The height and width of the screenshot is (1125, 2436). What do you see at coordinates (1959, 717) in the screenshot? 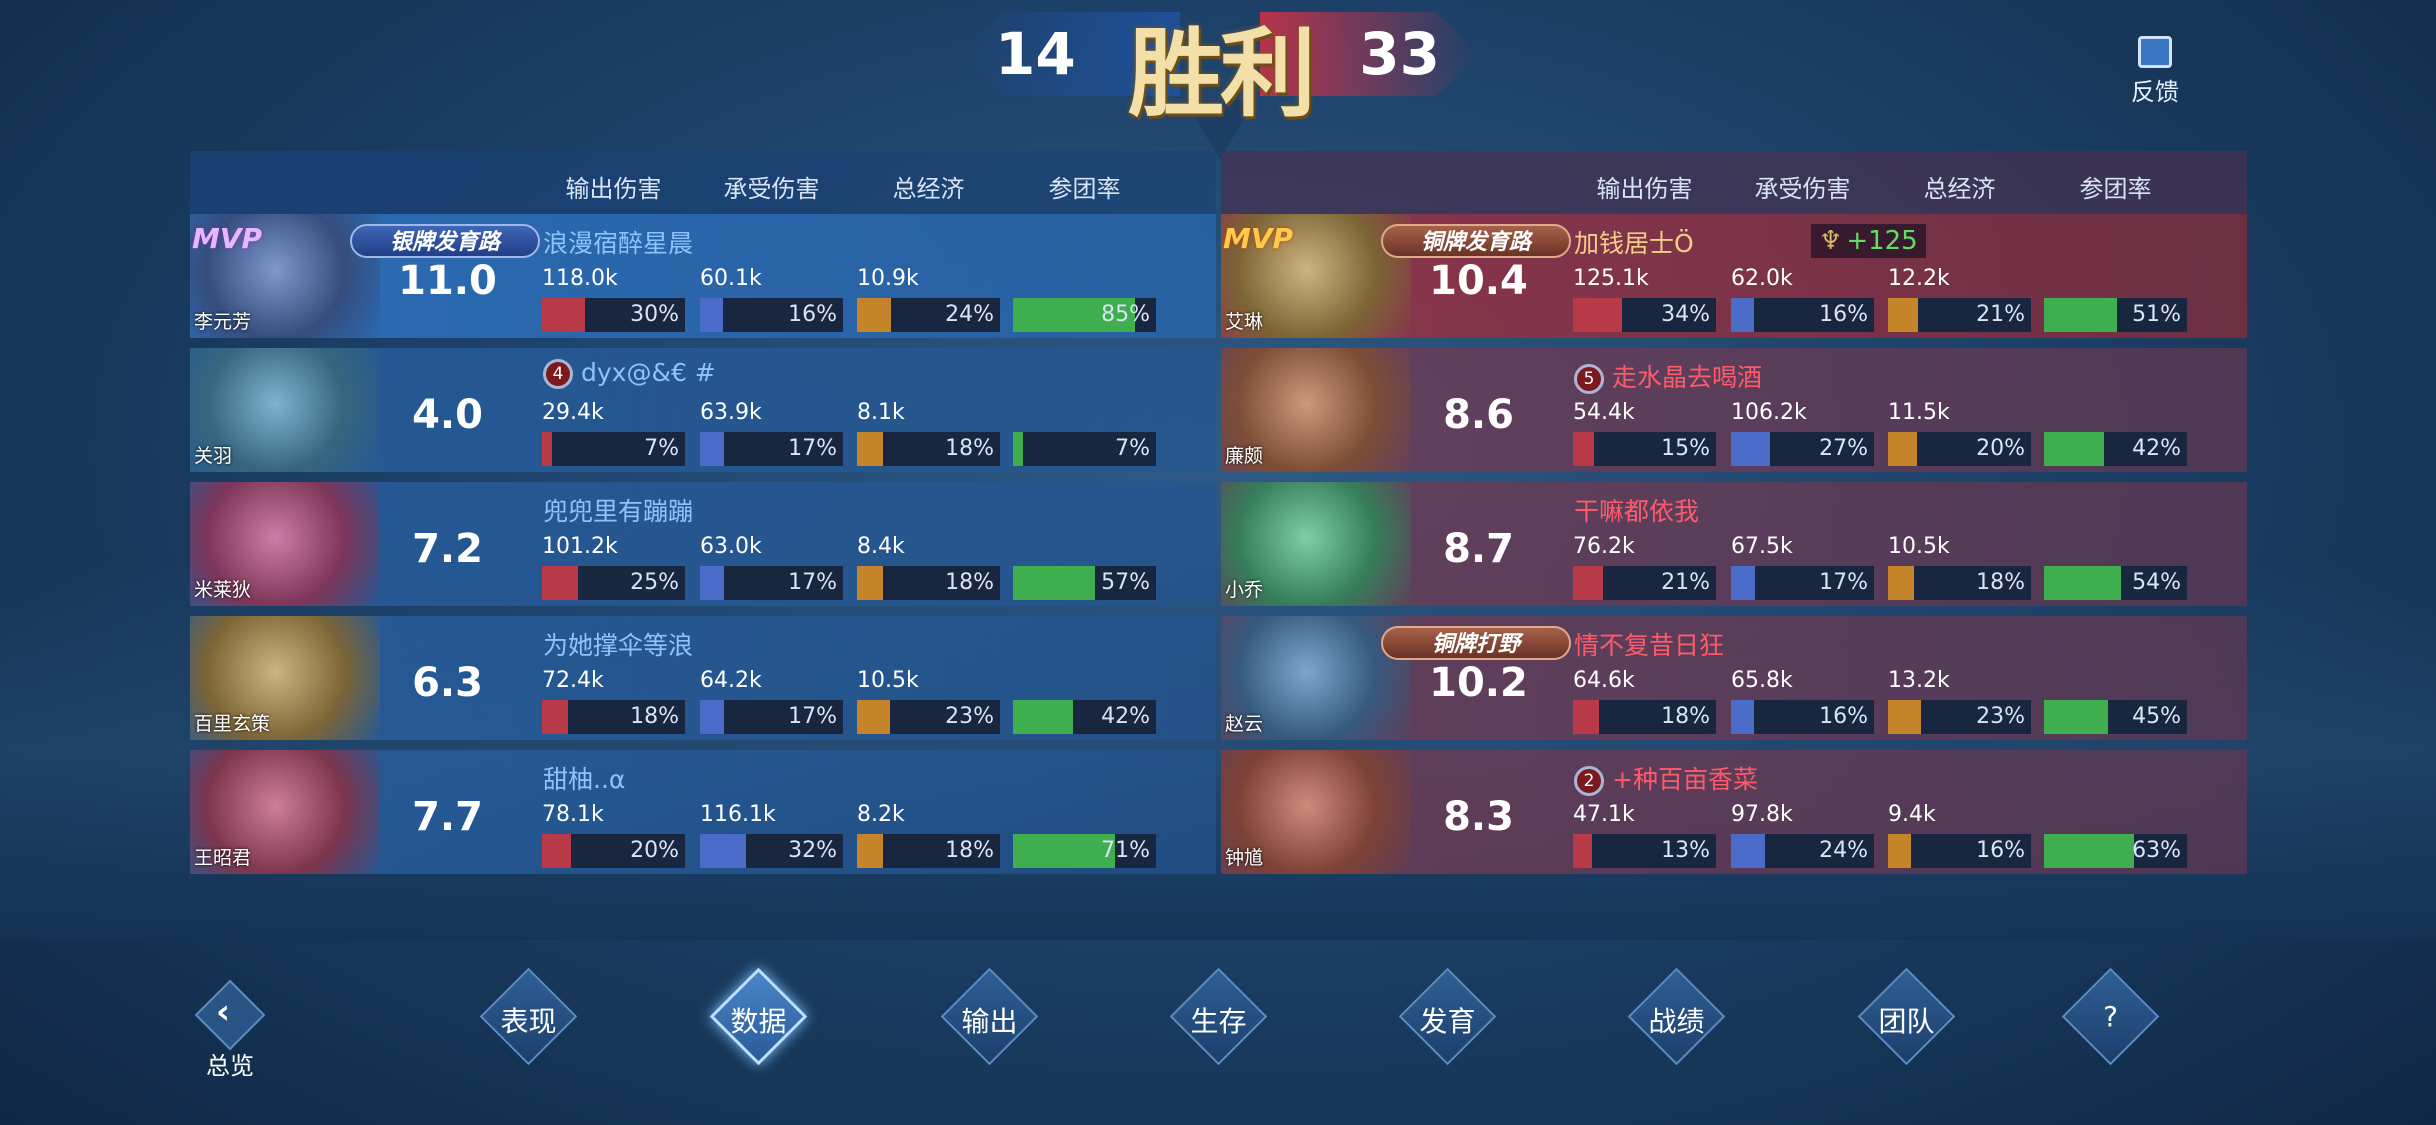
I see `stat-bar-gold: 23%` at bounding box center [1959, 717].